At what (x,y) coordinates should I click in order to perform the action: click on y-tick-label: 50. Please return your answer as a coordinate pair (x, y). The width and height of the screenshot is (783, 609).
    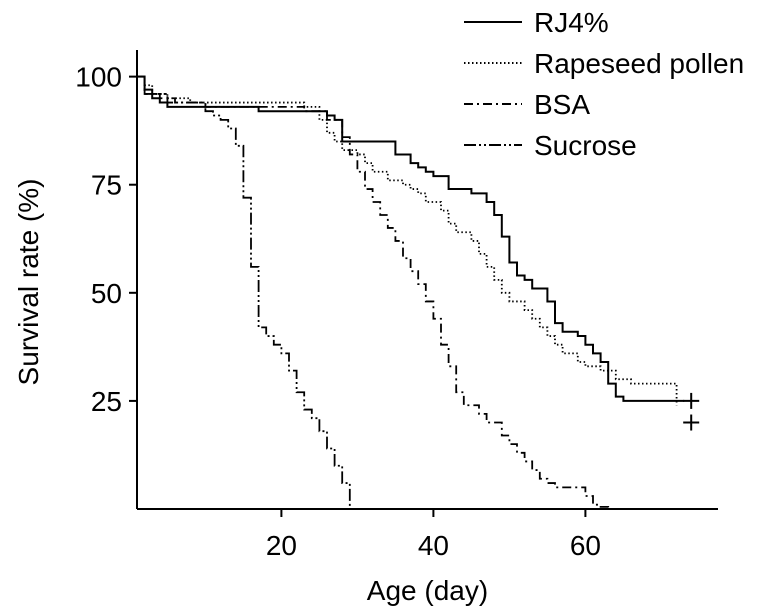
    Looking at the image, I should click on (106, 293).